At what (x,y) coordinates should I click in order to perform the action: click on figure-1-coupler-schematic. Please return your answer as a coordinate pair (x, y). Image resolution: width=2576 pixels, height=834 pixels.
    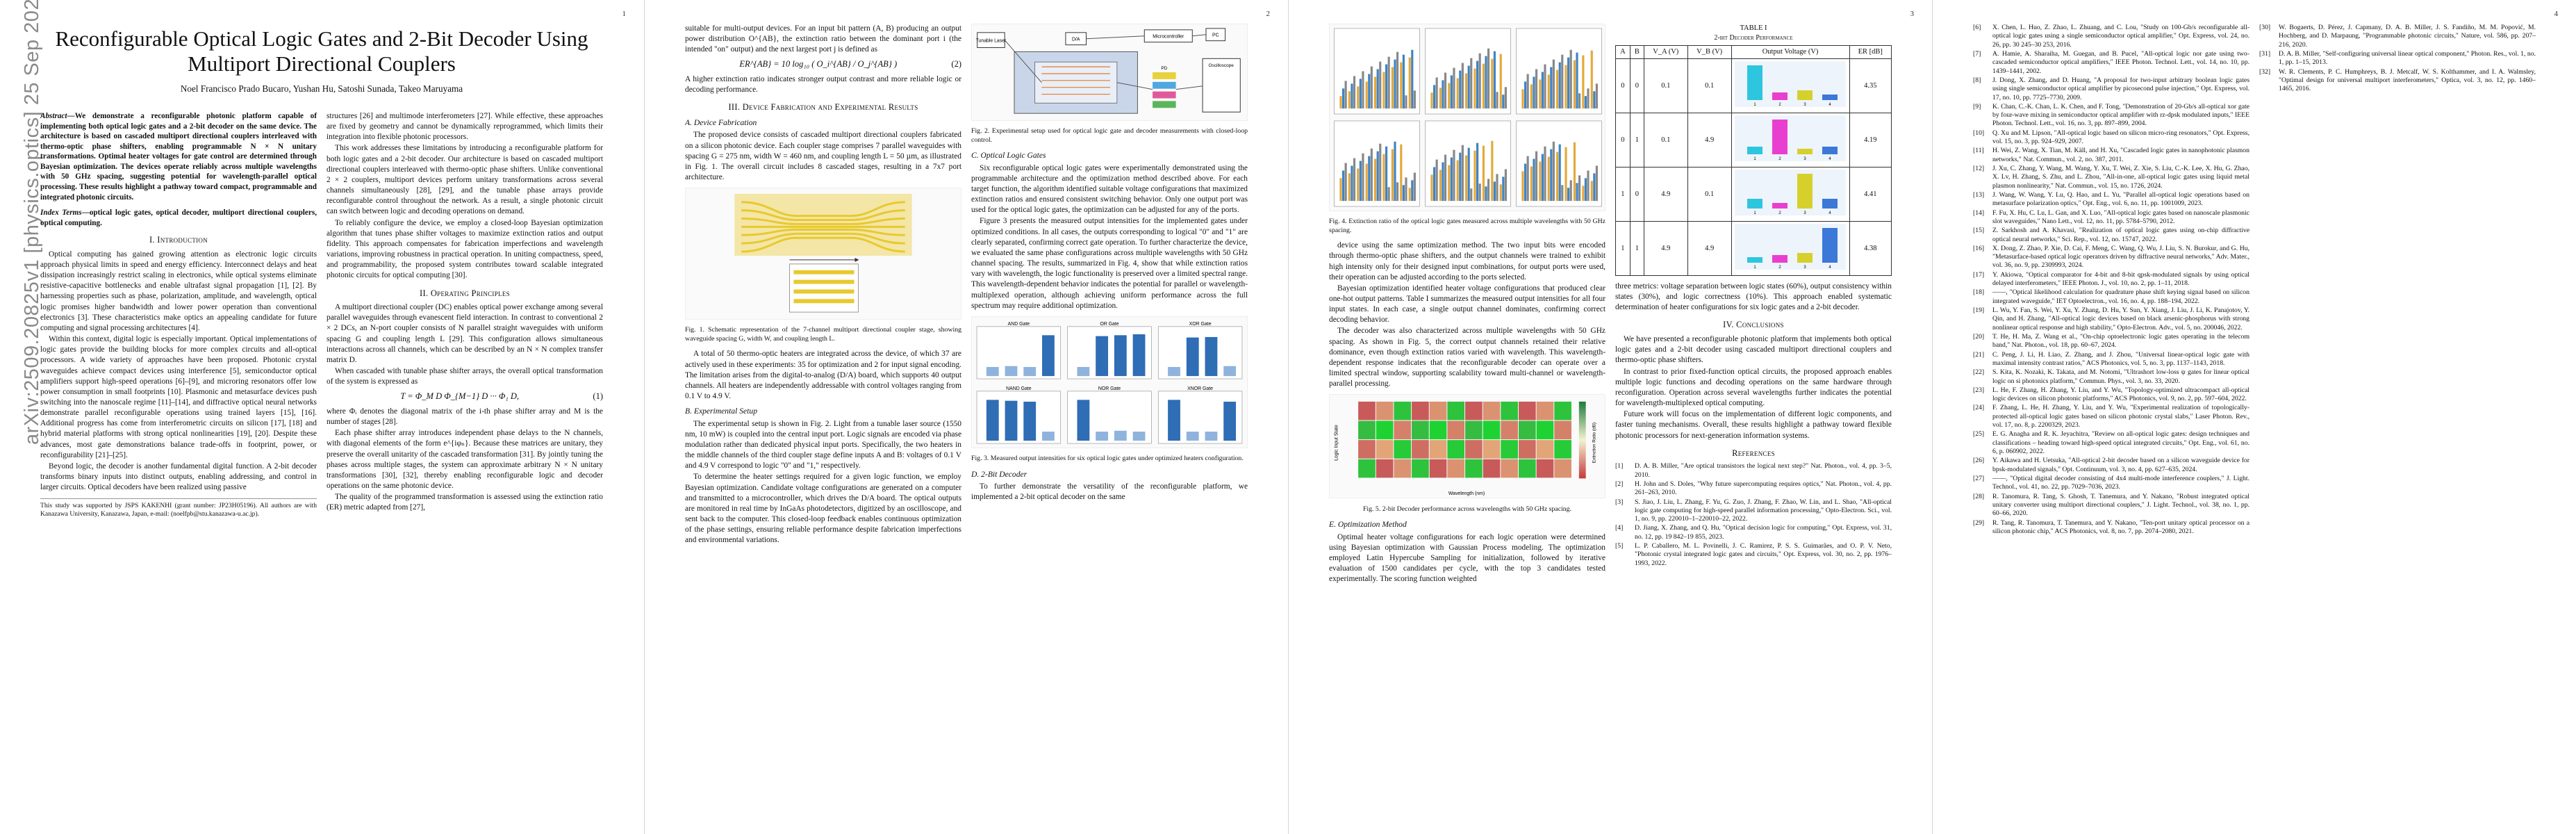
    Looking at the image, I should click on (823, 254).